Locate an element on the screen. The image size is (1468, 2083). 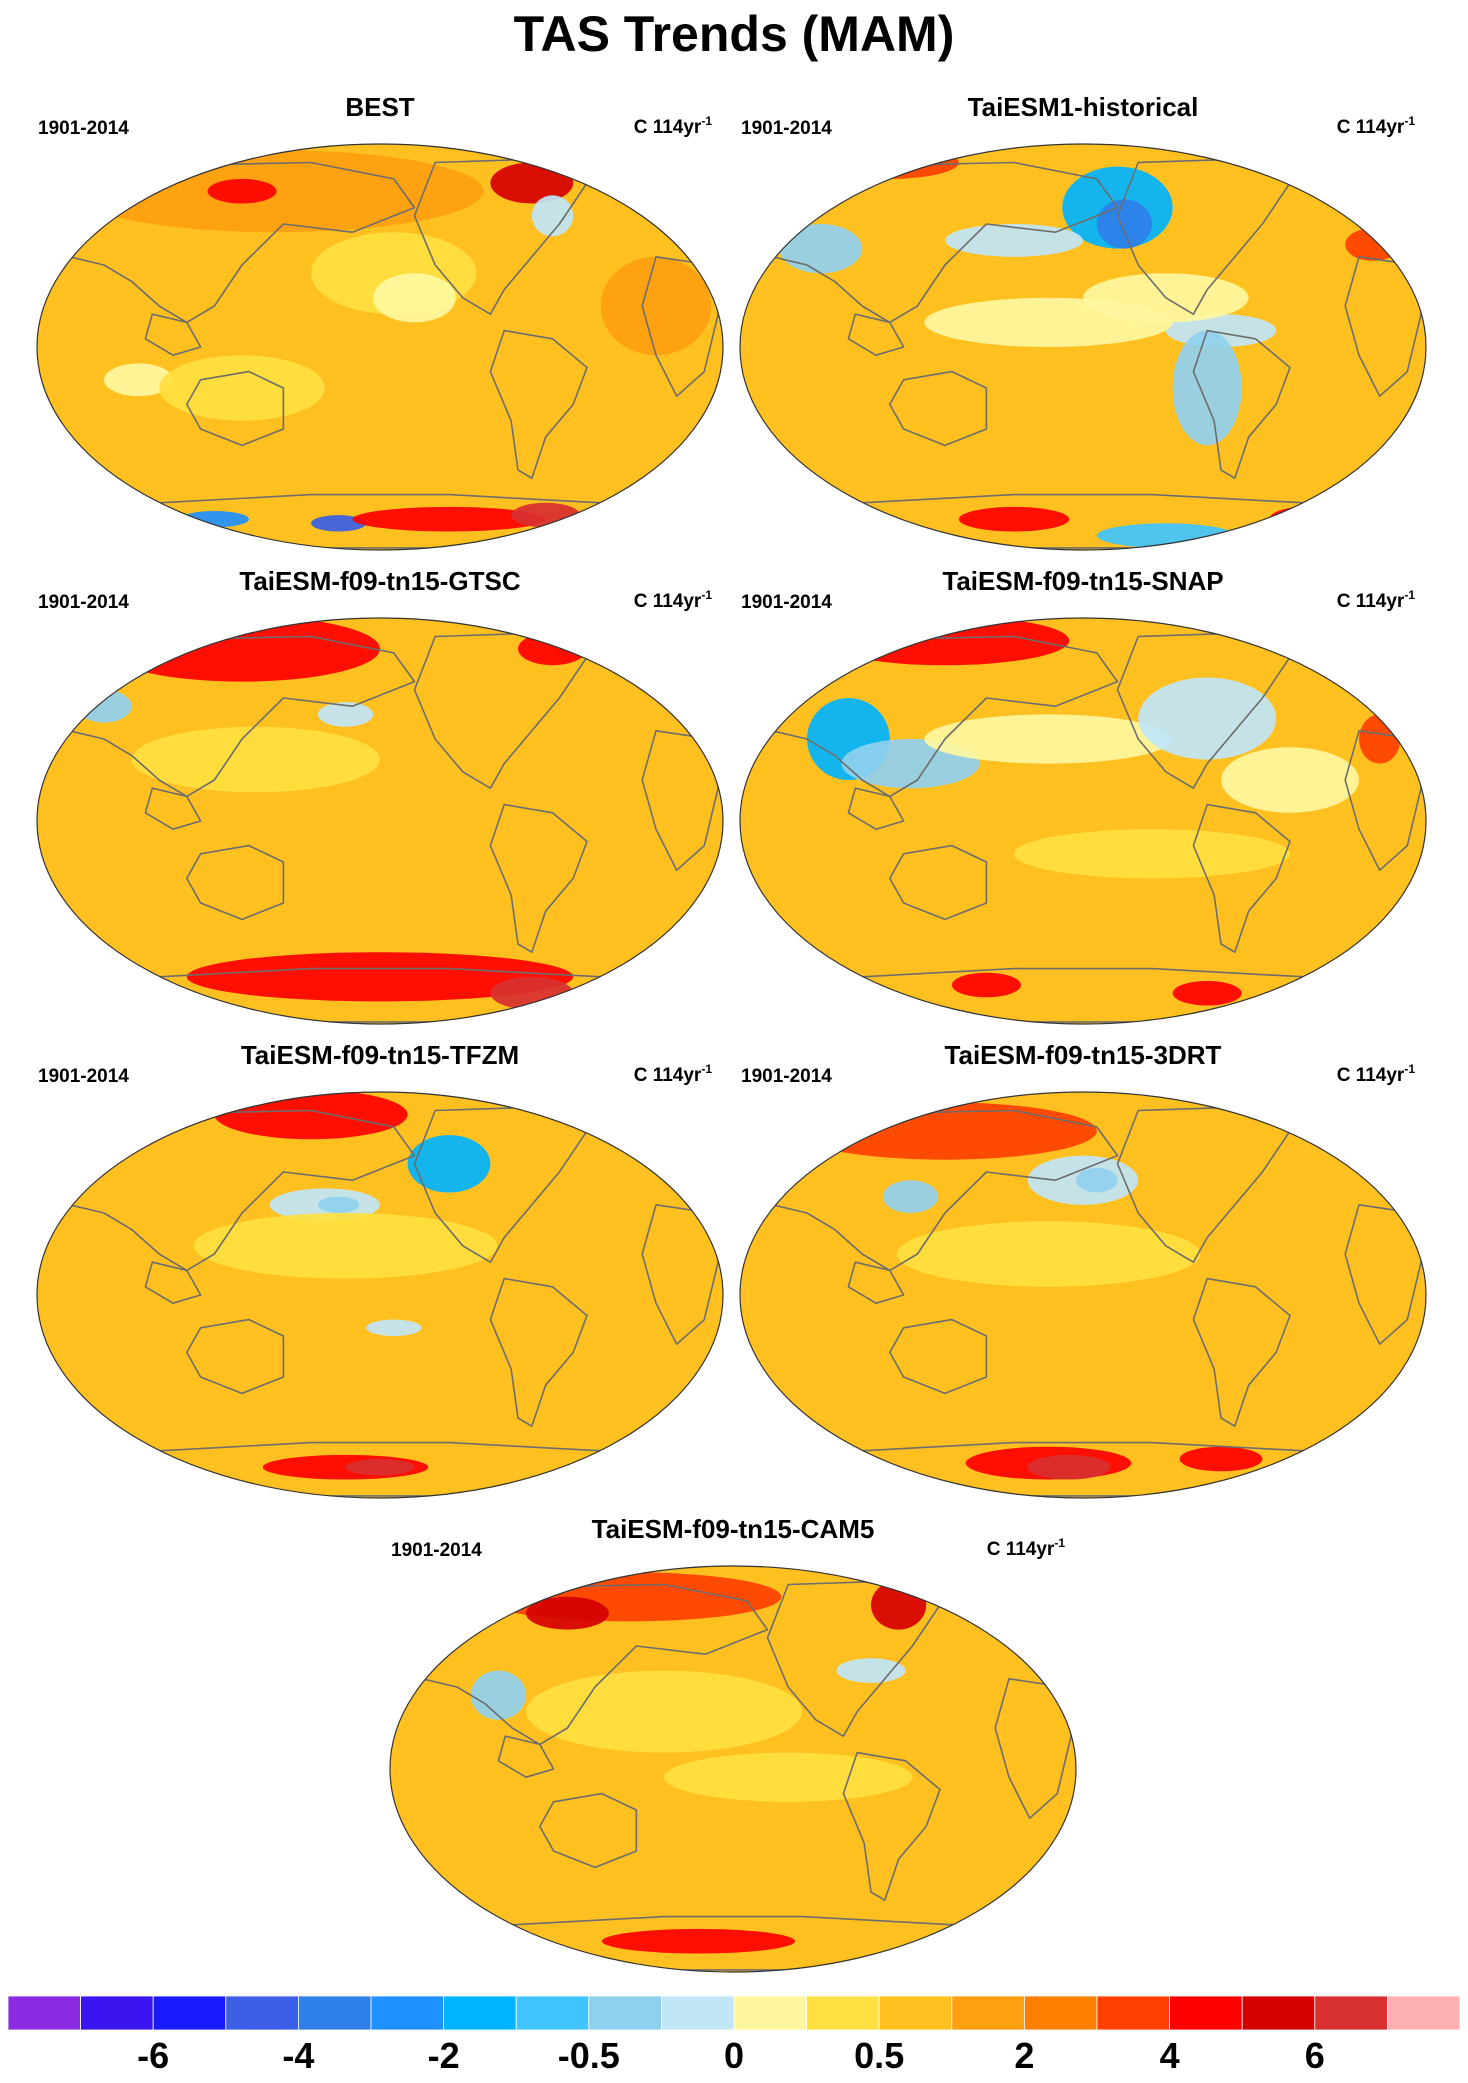
panel-title: TaiESM-f09-tn15-GTSC is located at coordinates (380, 581).